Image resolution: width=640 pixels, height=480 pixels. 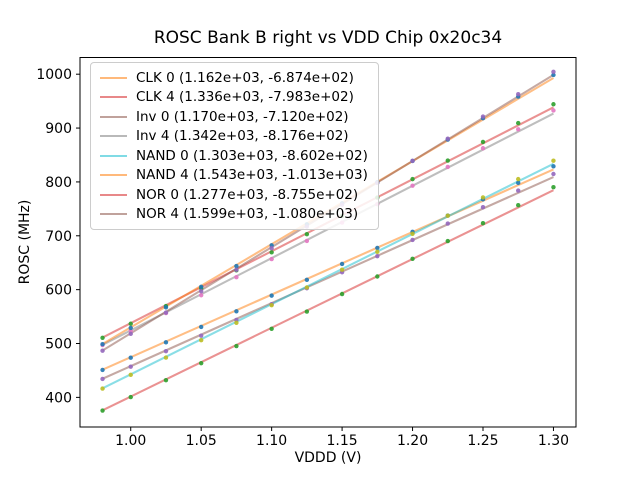 What do you see at coordinates (58, 398) in the screenshot?
I see `y-tick-label: 400` at bounding box center [58, 398].